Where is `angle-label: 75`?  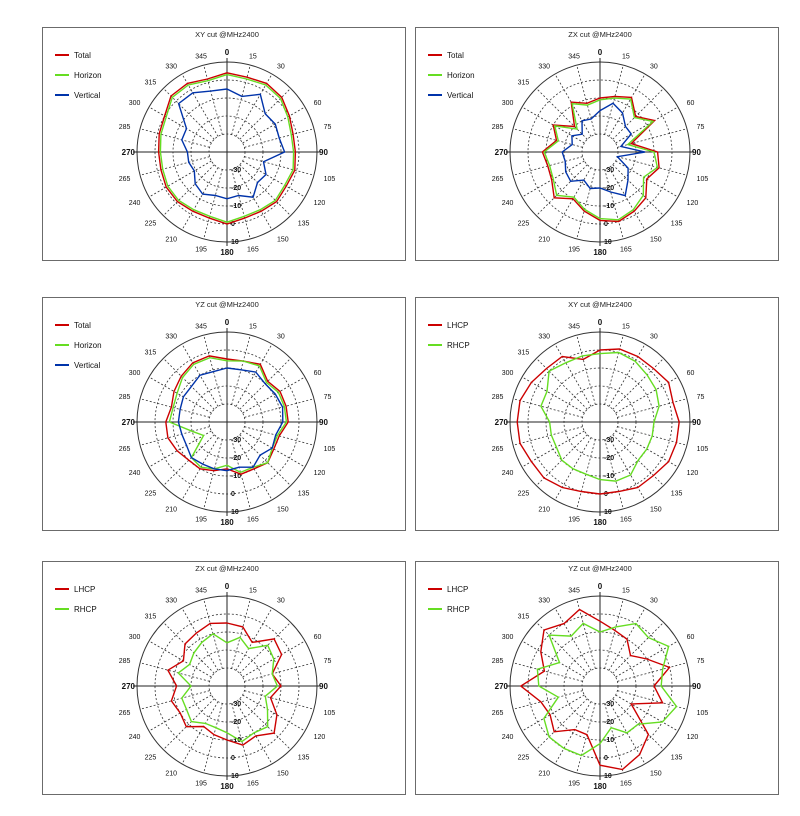 angle-label: 75 is located at coordinates (328, 397).